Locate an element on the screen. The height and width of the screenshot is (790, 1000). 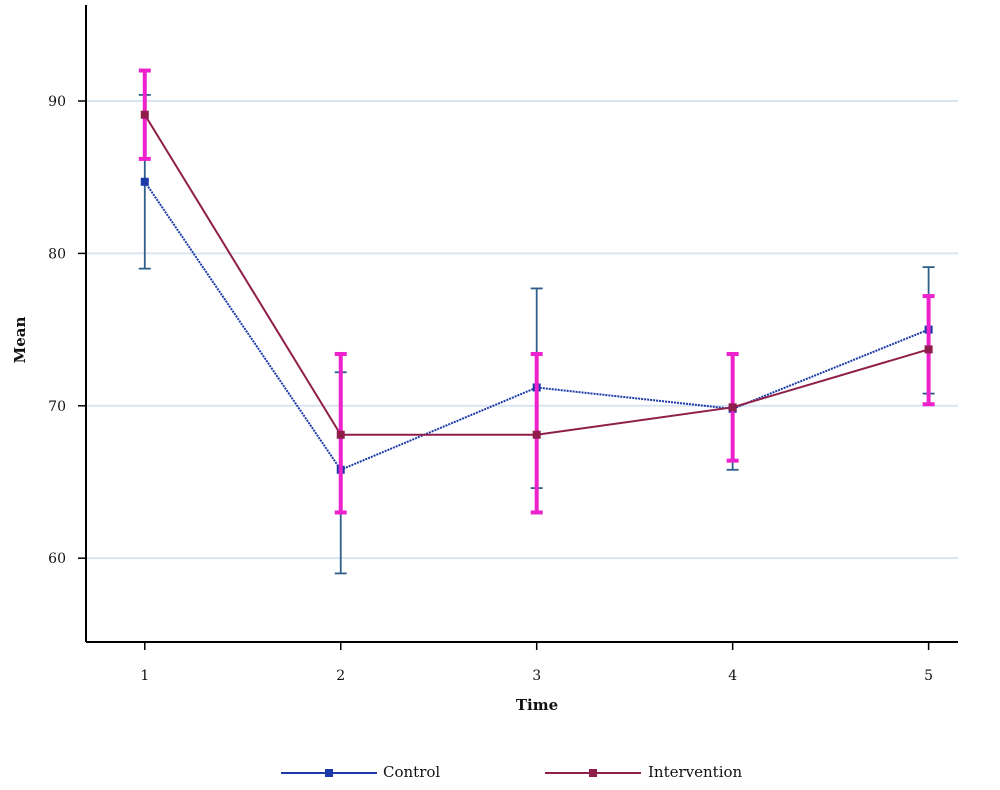
y-tick-label: 60 is located at coordinates (57, 559).